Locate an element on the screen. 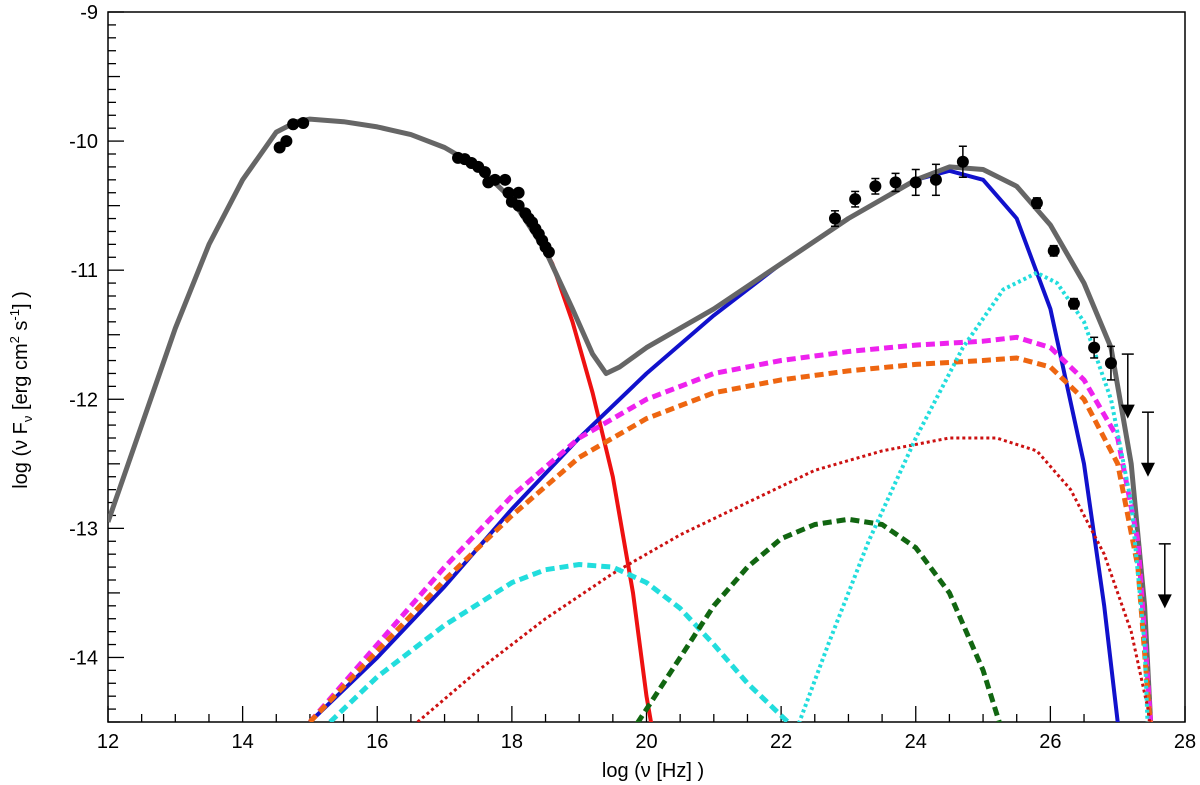 The width and height of the screenshot is (1200, 785). x-tick-label: 16 is located at coordinates (377, 742).